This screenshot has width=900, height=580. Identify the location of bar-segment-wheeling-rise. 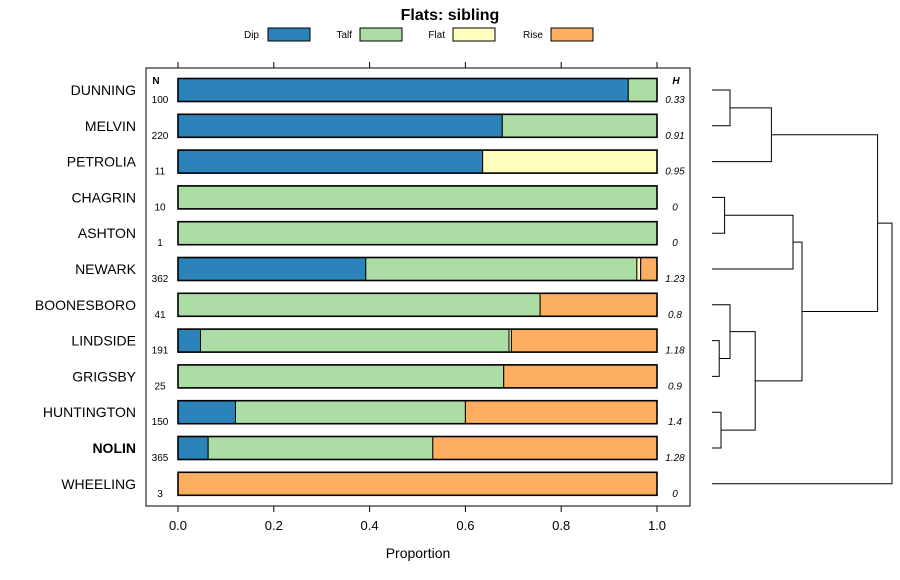
(417, 483).